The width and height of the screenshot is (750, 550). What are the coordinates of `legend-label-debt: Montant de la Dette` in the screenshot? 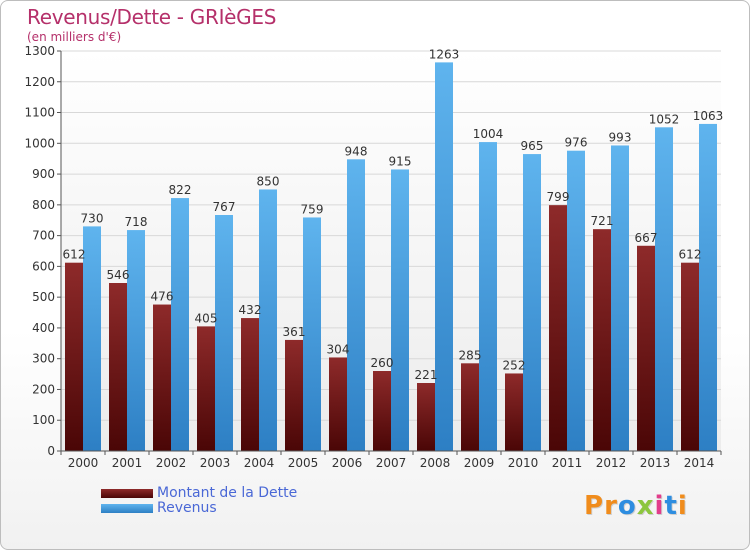 It's located at (227, 493).